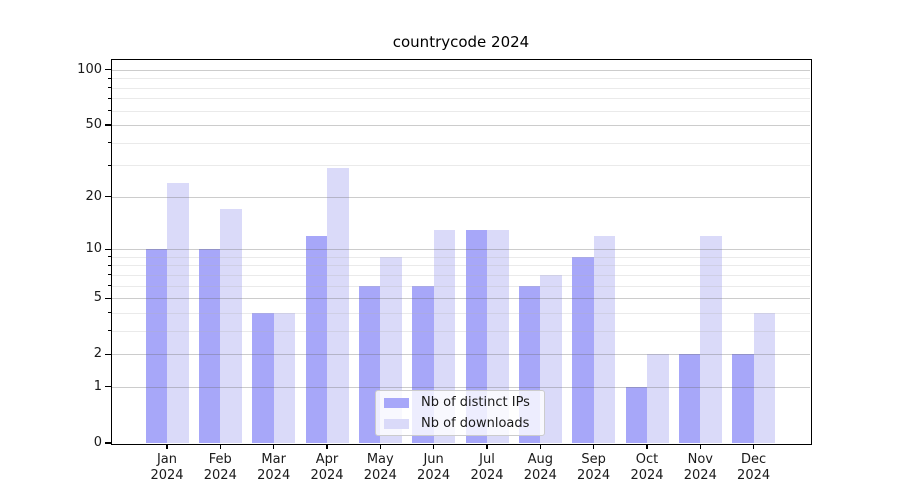 The width and height of the screenshot is (900, 500). Describe the element at coordinates (487, 467) in the screenshot. I see `x-tick-label: Jul 2024` at that location.